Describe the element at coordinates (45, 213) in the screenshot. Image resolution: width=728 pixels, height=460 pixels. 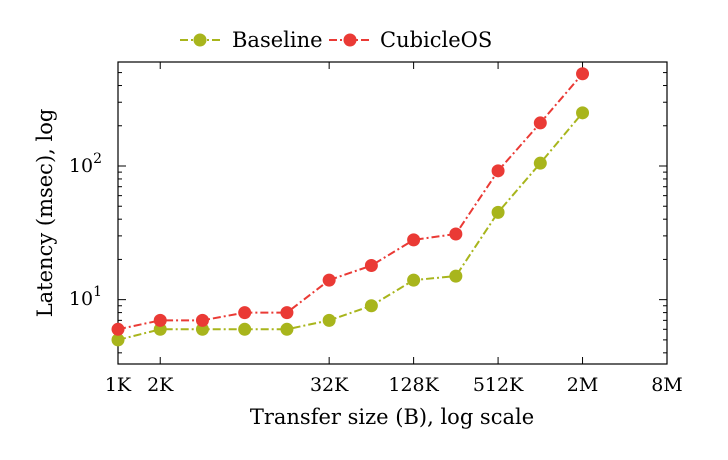
I see `y-axis-title: Latency (msec), log` at that location.